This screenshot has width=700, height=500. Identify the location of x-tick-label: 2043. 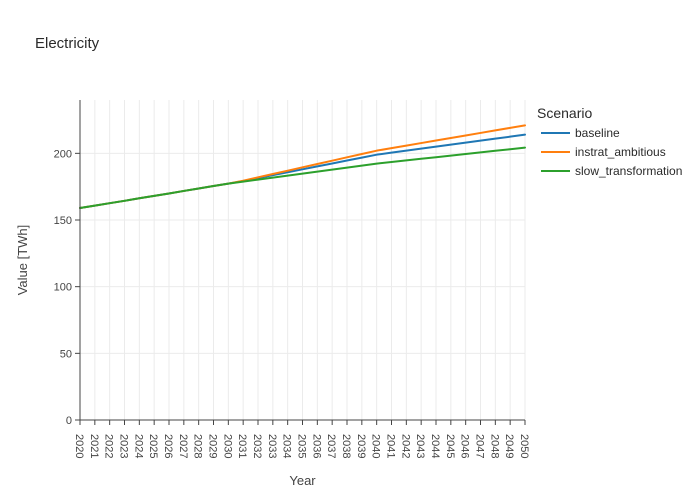
(420, 446).